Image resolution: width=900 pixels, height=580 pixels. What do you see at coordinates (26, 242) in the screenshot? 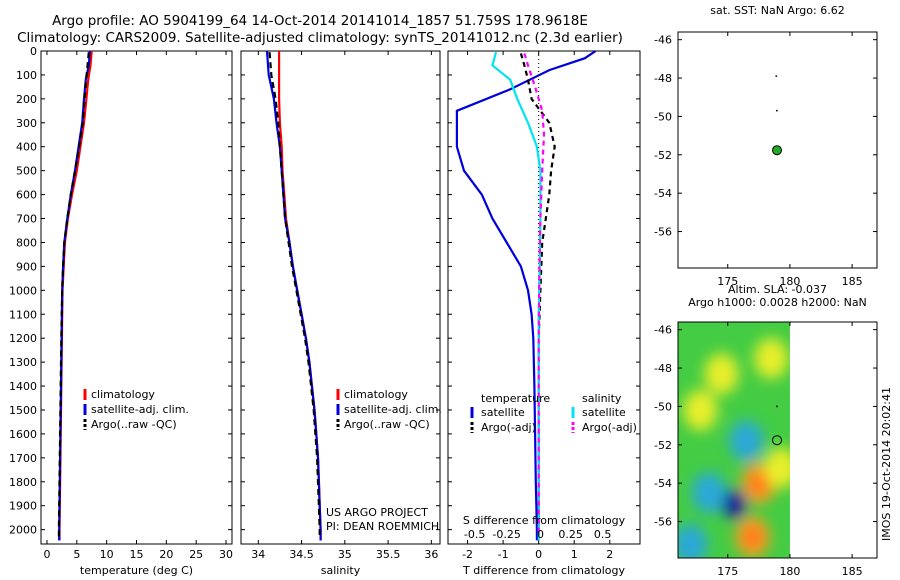
I see `depth-tick-label: 800` at bounding box center [26, 242].